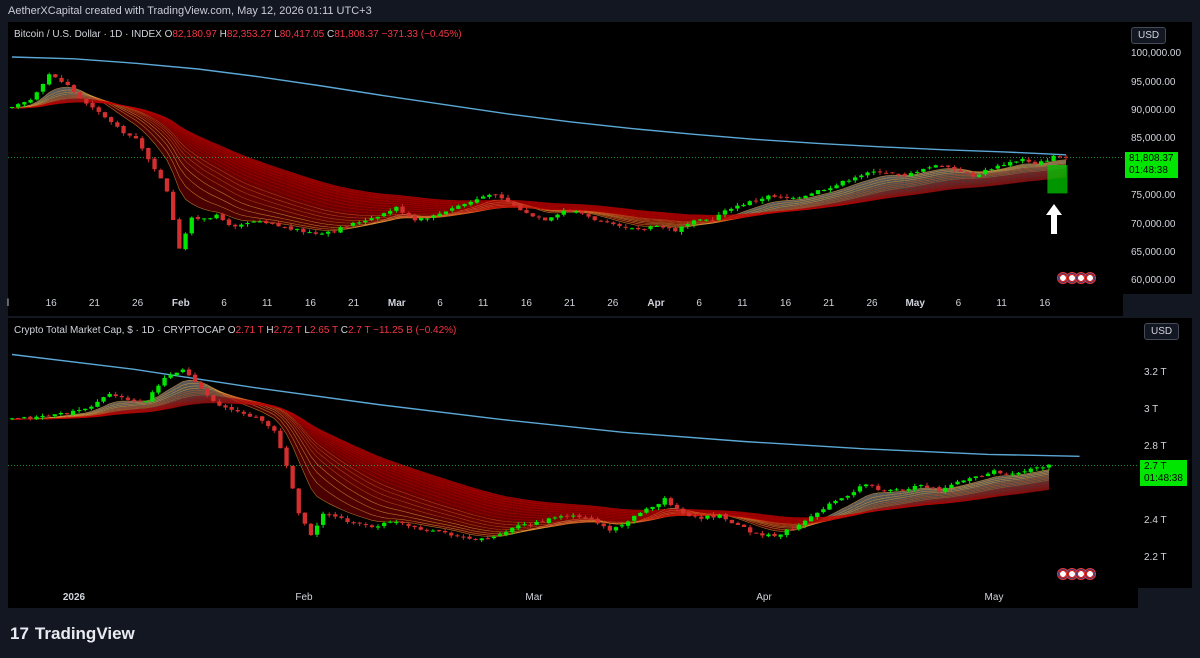 Image resolution: width=1200 pixels, height=658 pixels. What do you see at coordinates (613, 303) in the screenshot?
I see `btc-x-tick-label: 26` at bounding box center [613, 303].